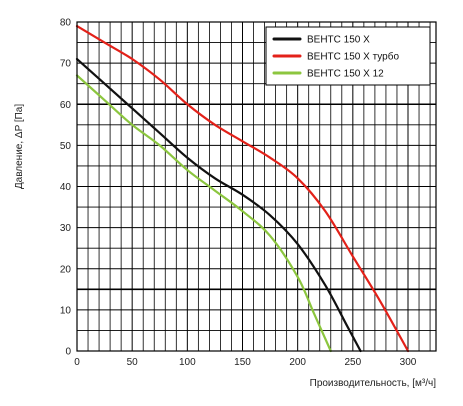 Image resolution: width=463 pixels, height=406 pixels. What do you see at coordinates (352, 362) in the screenshot?
I see `x-tick-label: 250` at bounding box center [352, 362].